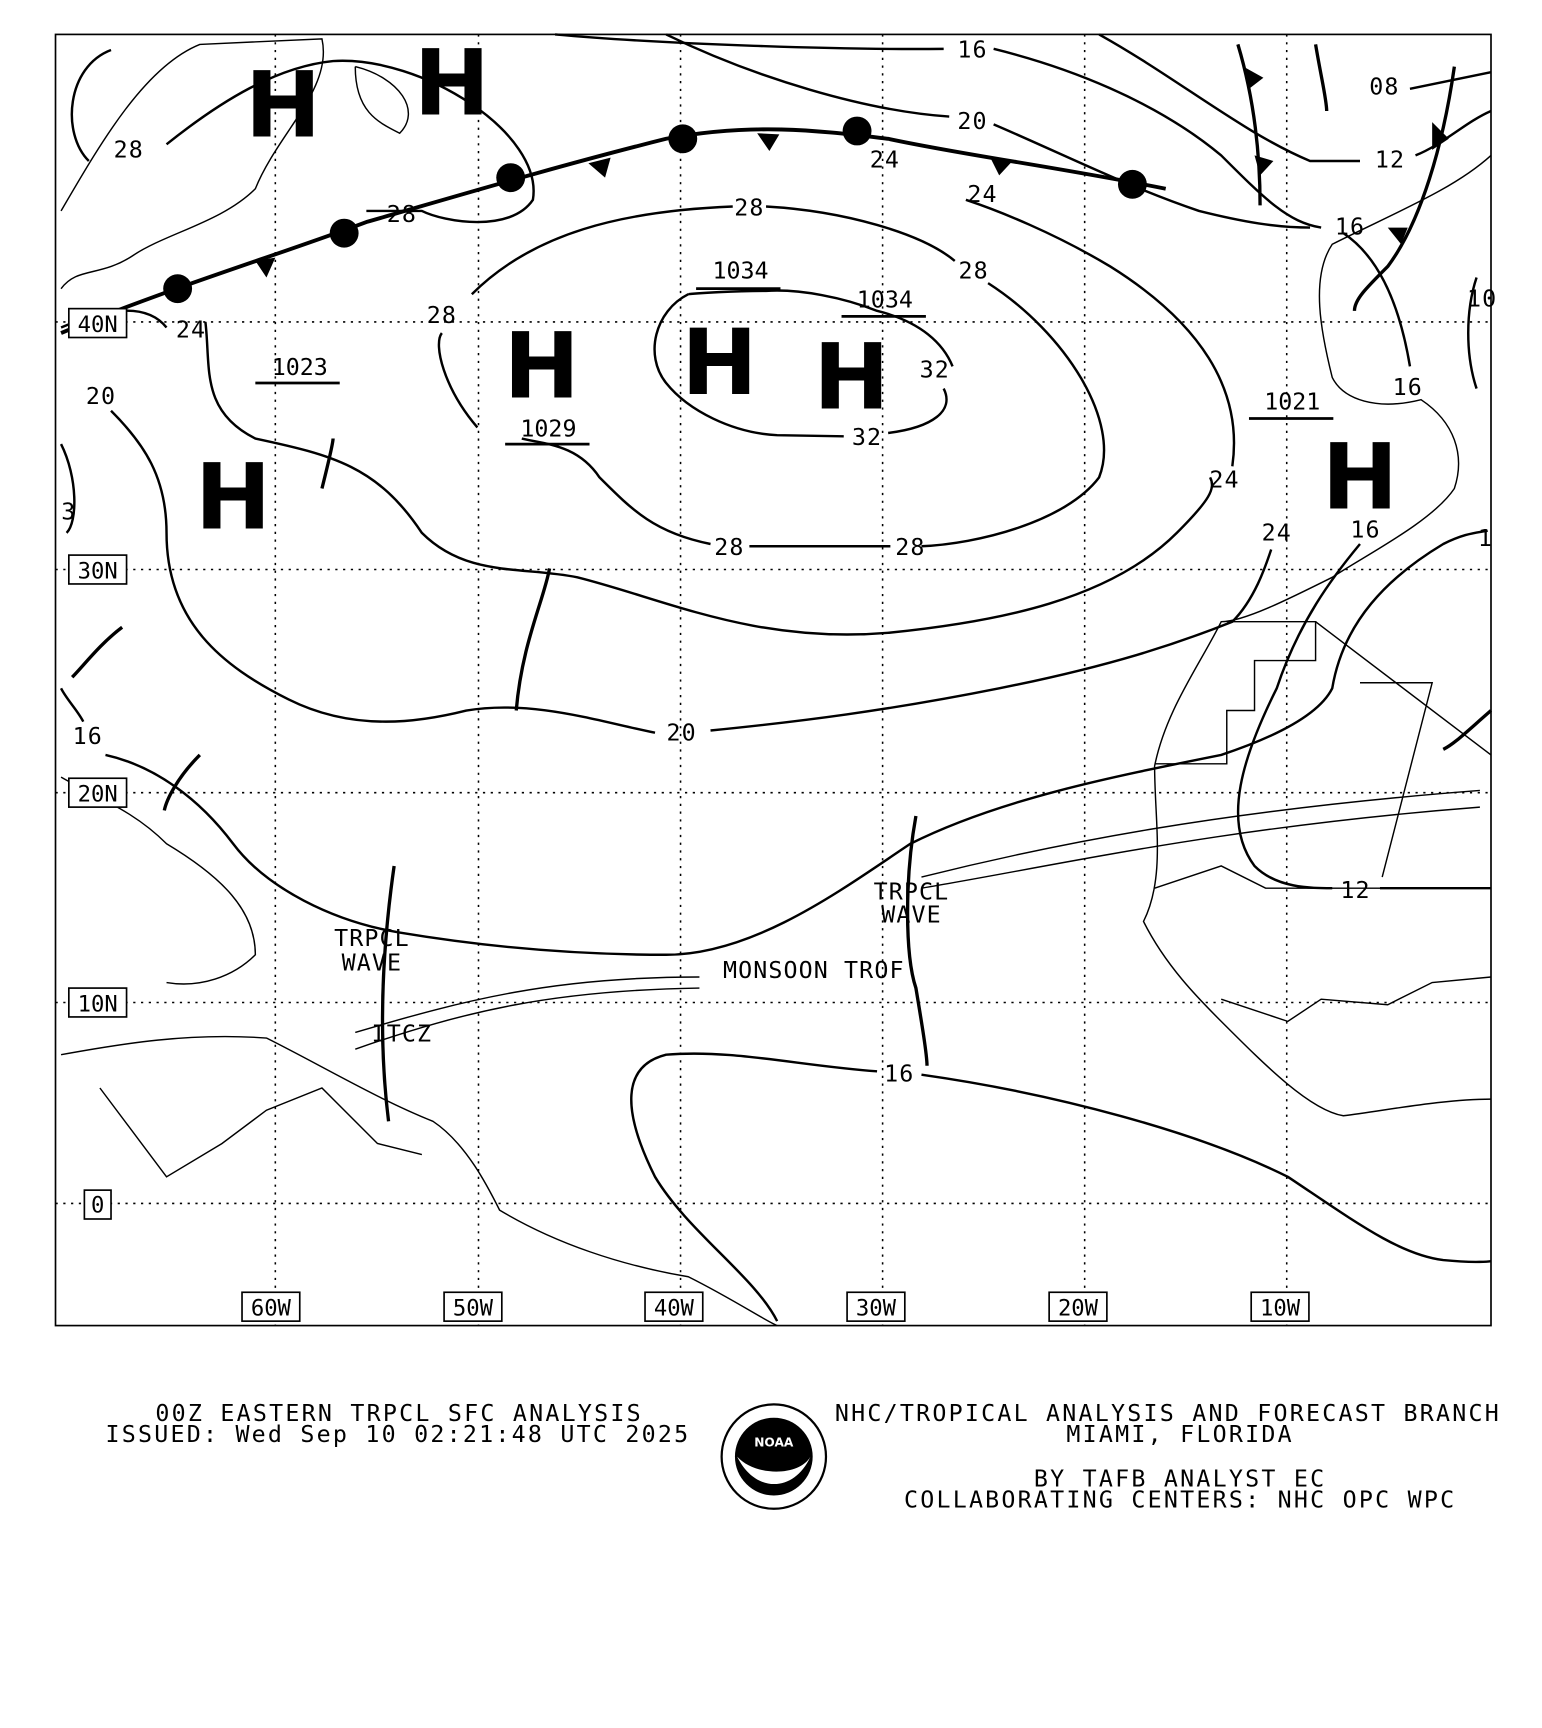 This screenshot has height=1728, width=1542. I want to click on isobar-label: 3, so click(68, 512).